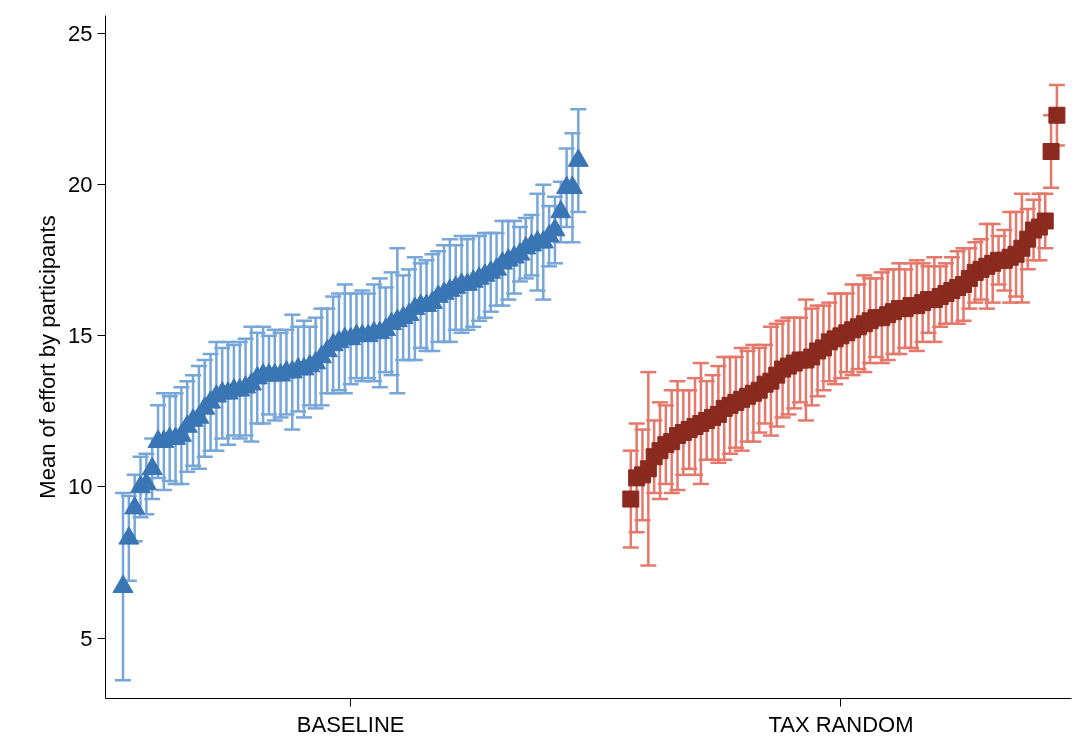 The width and height of the screenshot is (1073, 740). Describe the element at coordinates (80, 487) in the screenshot. I see `y-tick-label: 10` at that location.